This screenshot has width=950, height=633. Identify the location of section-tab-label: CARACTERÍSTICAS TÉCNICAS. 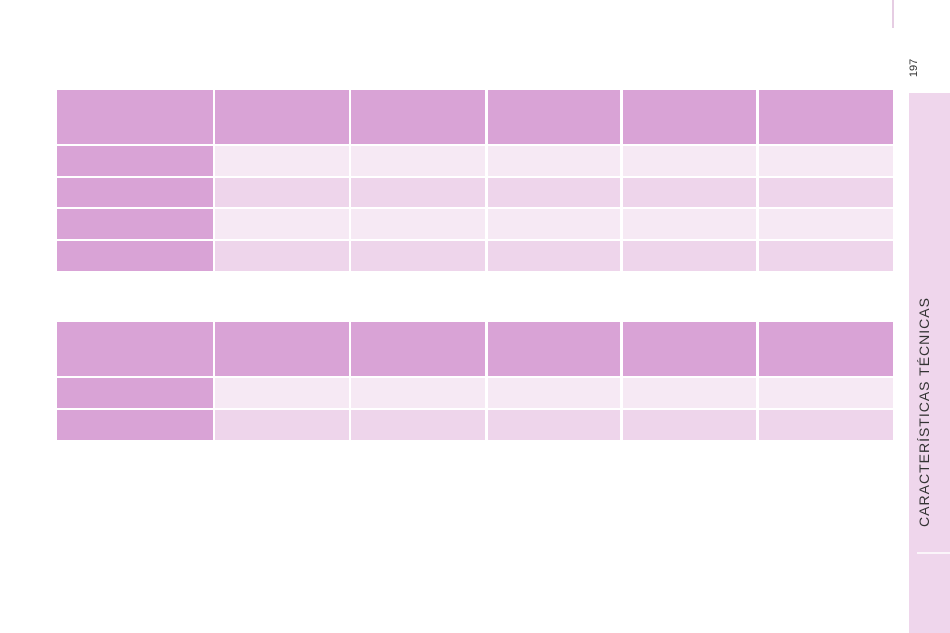
(924, 412).